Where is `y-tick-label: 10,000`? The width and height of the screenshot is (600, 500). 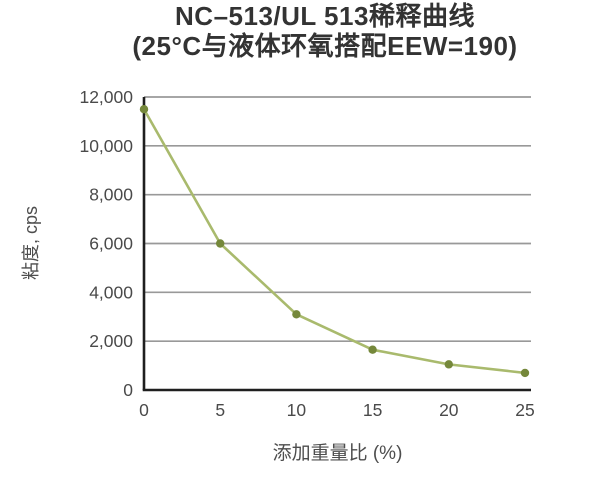
y-tick-label: 10,000 is located at coordinates (106, 146).